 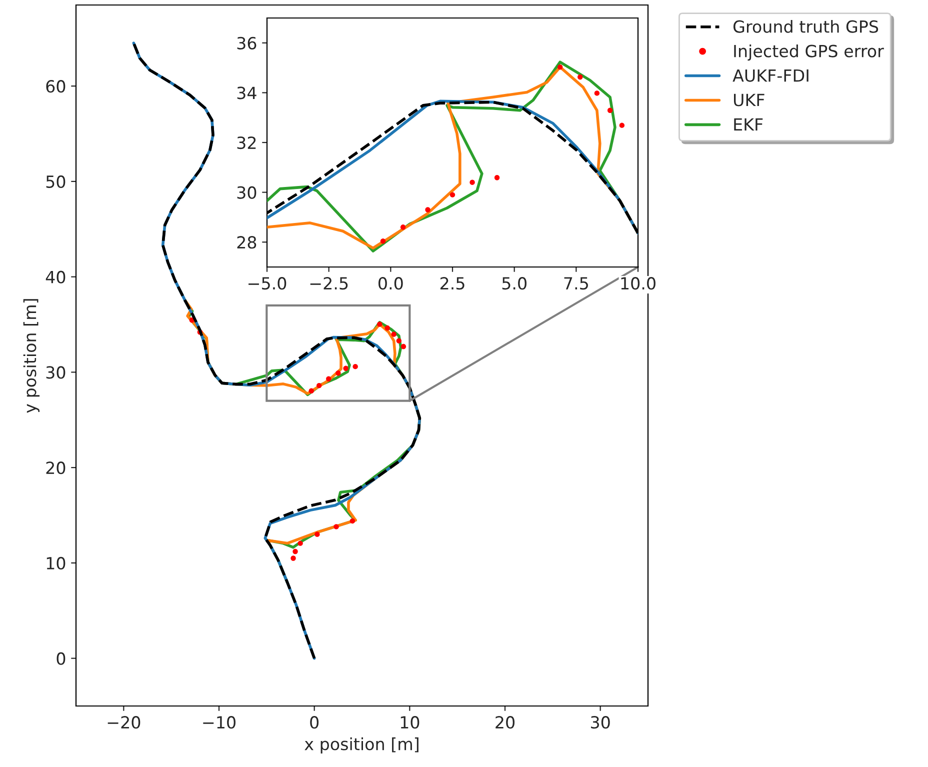 What do you see at coordinates (56, 277) in the screenshot?
I see `y-tick-label: 40` at bounding box center [56, 277].